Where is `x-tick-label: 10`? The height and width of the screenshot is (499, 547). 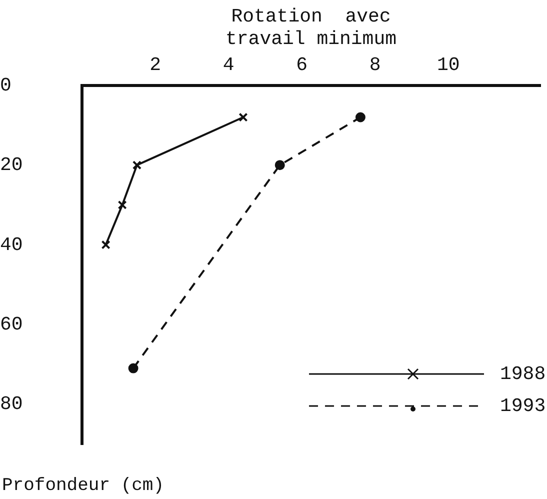 x-tick-label: 10 is located at coordinates (448, 65).